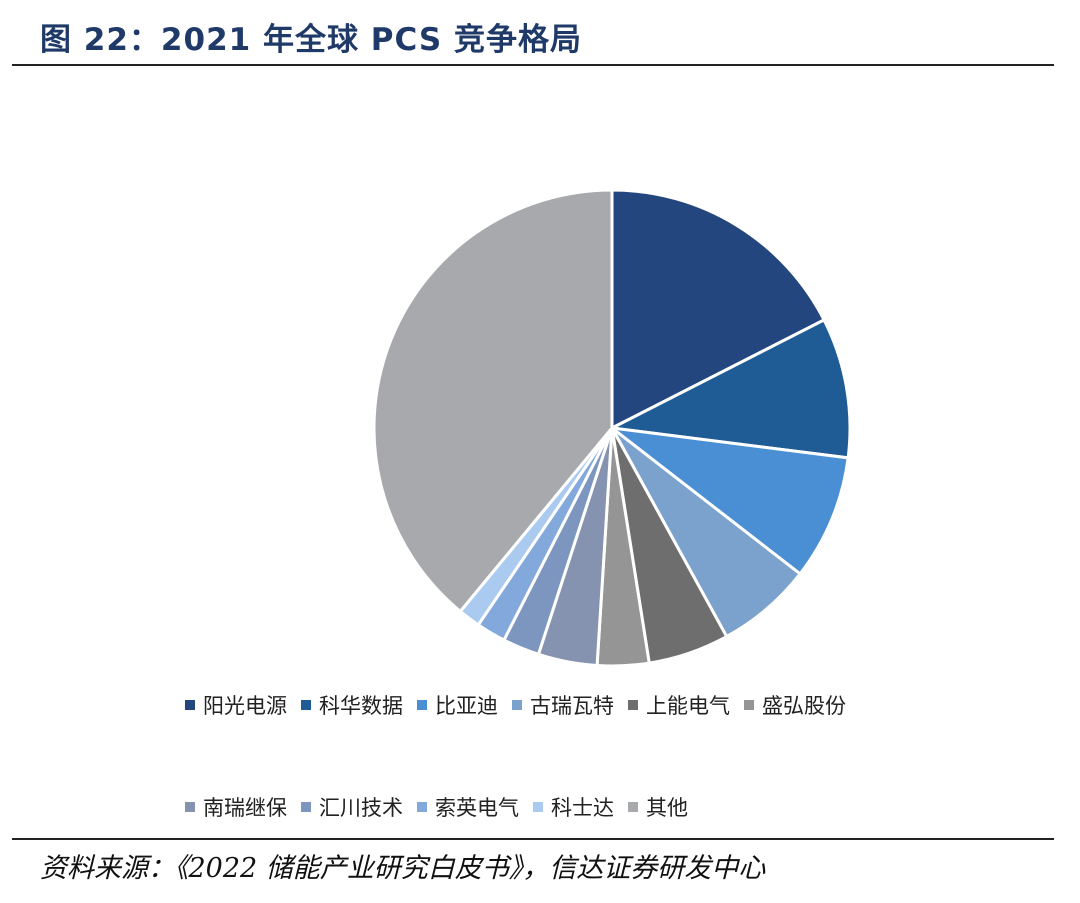  Describe the element at coordinates (804, 706) in the screenshot. I see `legend-label: 盛弘股份` at that location.